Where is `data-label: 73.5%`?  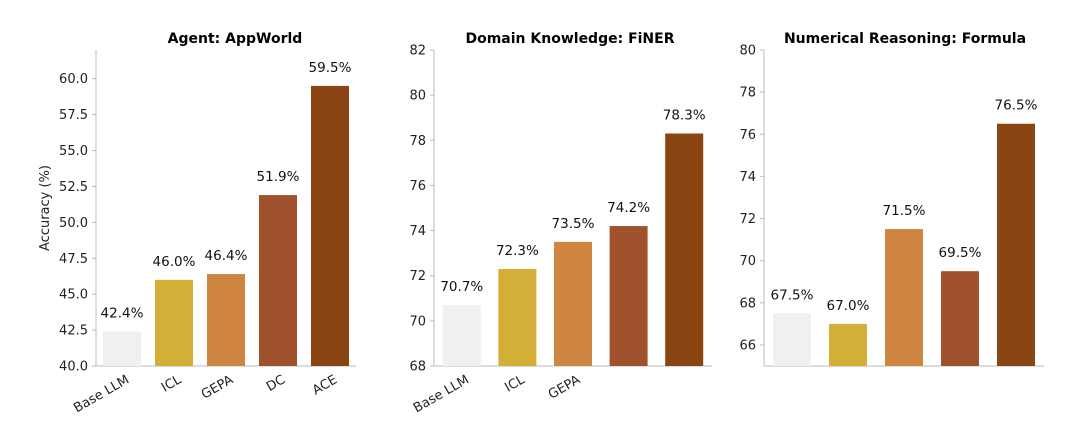
data-label: 73.5% is located at coordinates (573, 224).